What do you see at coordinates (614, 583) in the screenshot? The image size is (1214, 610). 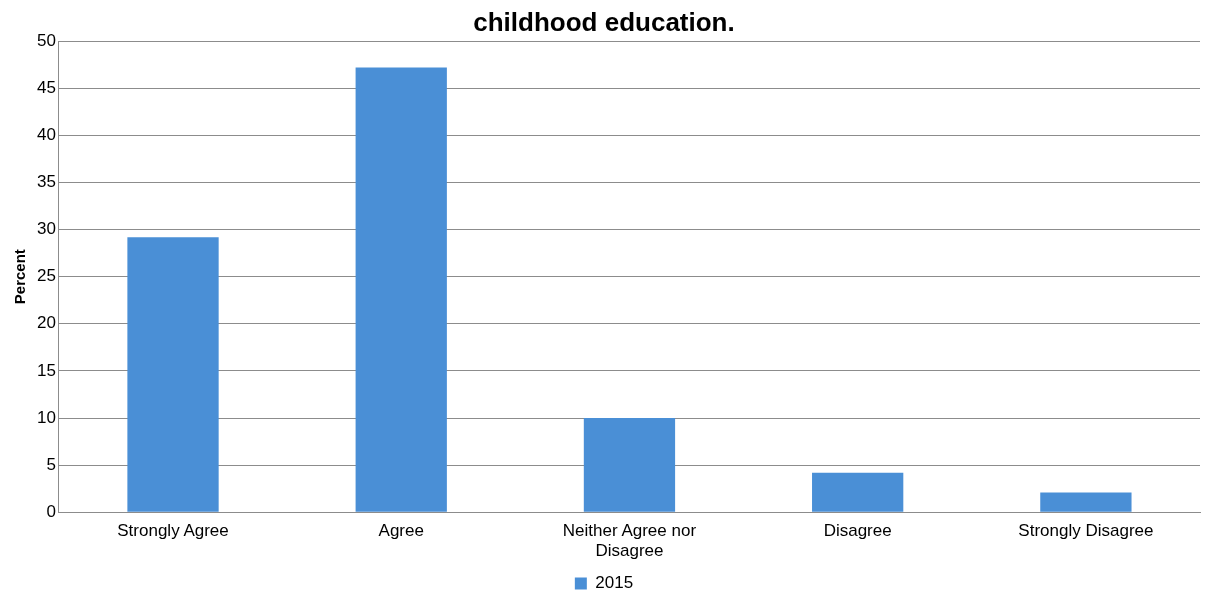 I see `legend-label: 2015` at bounding box center [614, 583].